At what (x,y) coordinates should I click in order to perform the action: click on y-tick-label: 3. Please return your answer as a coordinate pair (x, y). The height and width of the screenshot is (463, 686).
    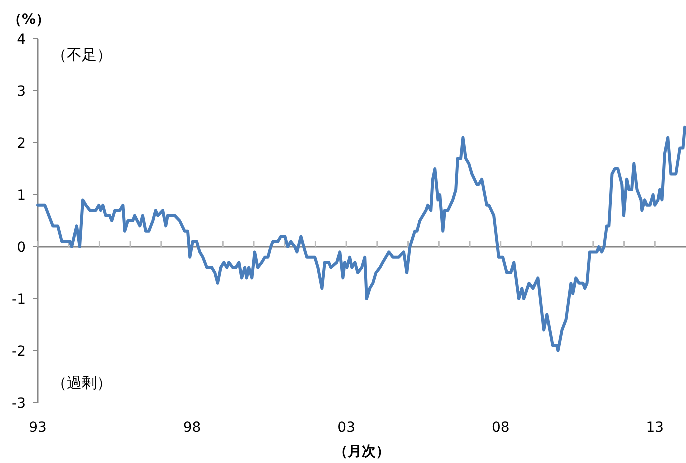
    Looking at the image, I should click on (21, 92).